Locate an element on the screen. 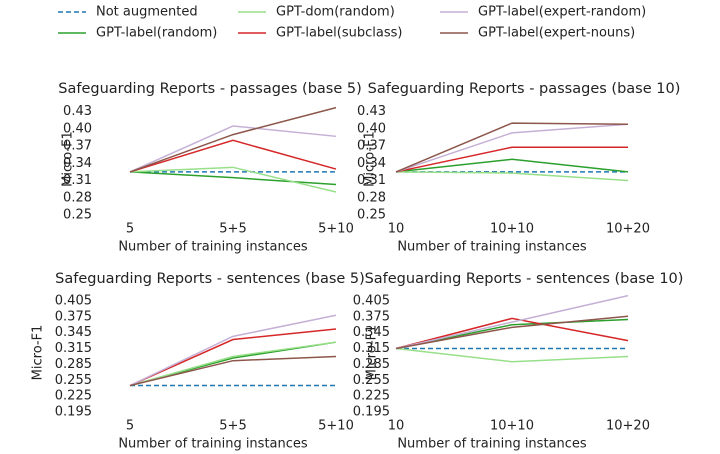 This screenshot has width=720, height=454. legend-label: GPT-label(expert-nouns) is located at coordinates (556, 33).